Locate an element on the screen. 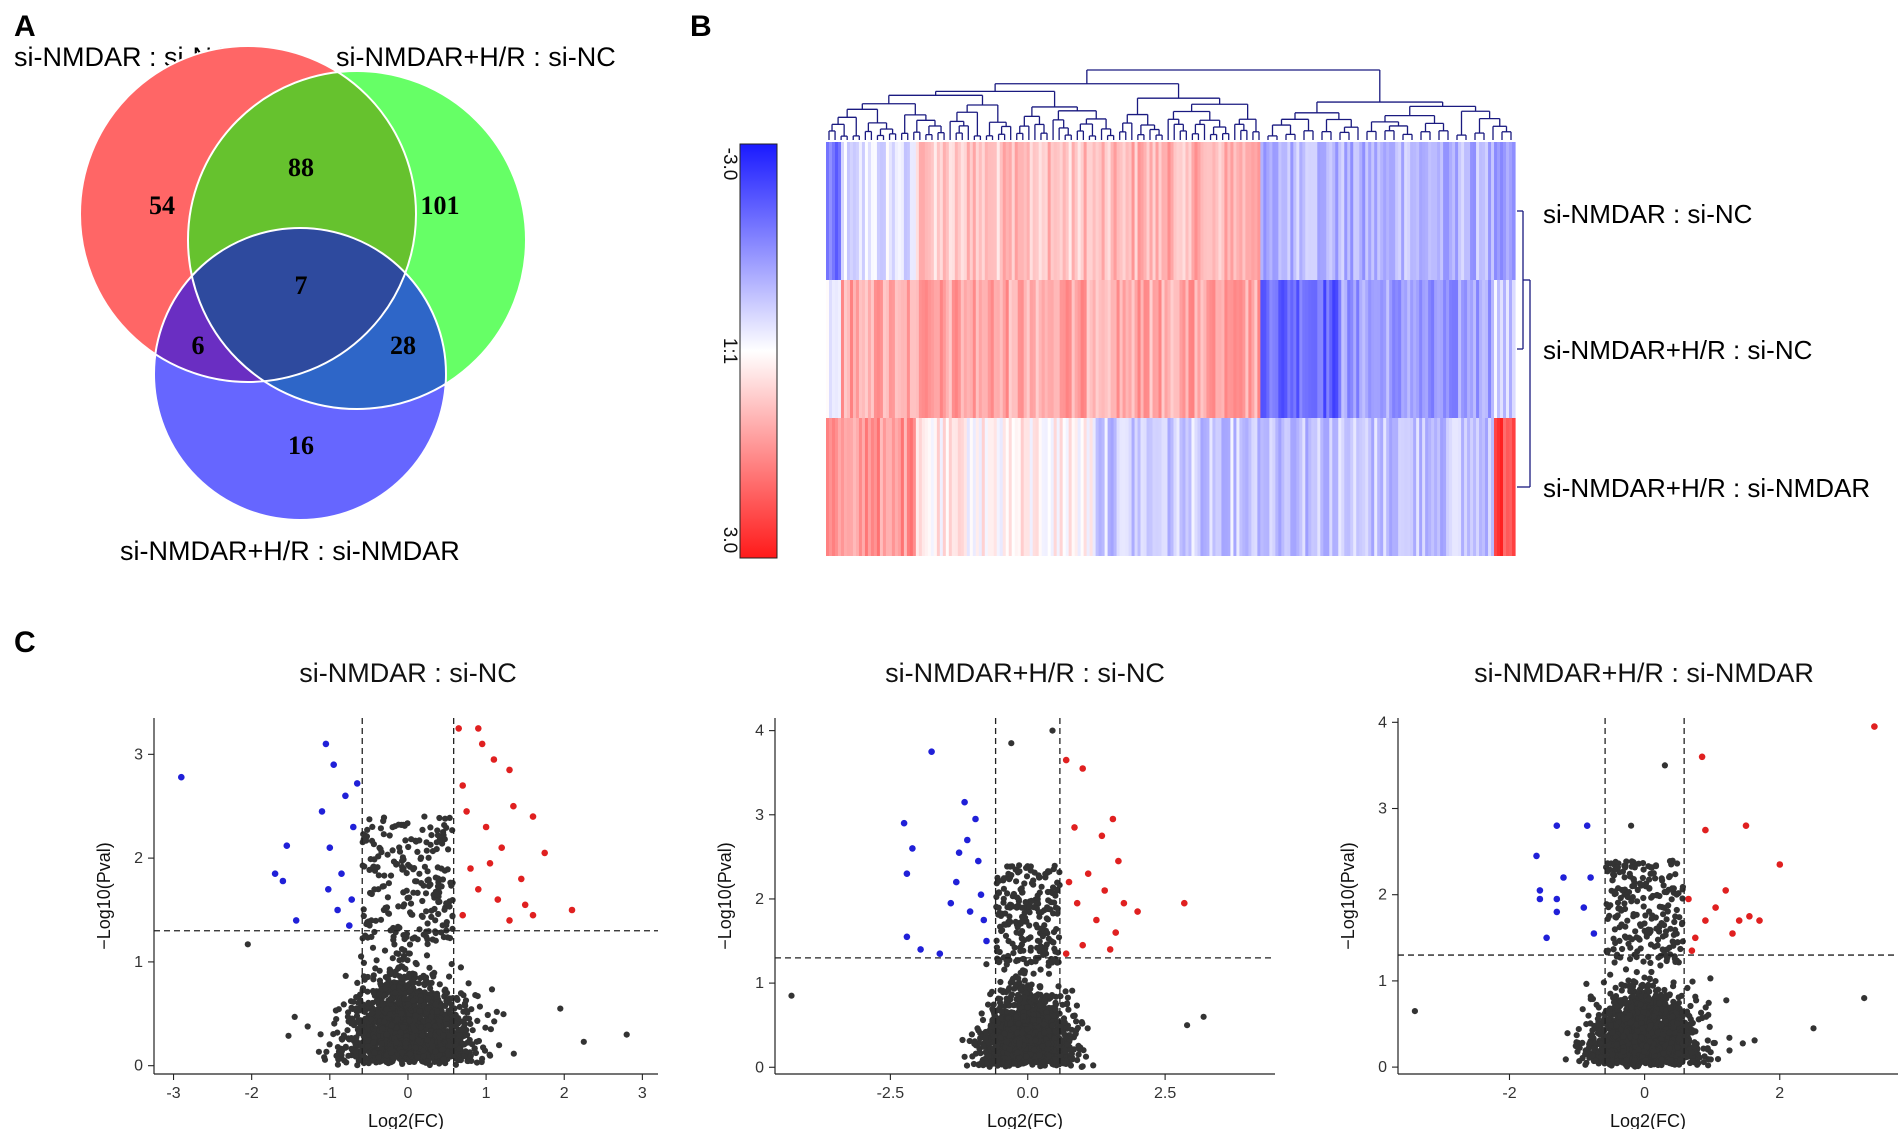 The image size is (1904, 1129). volcano-title-2: si-NMDAR+H/R : si-NC is located at coordinates (1025, 673).